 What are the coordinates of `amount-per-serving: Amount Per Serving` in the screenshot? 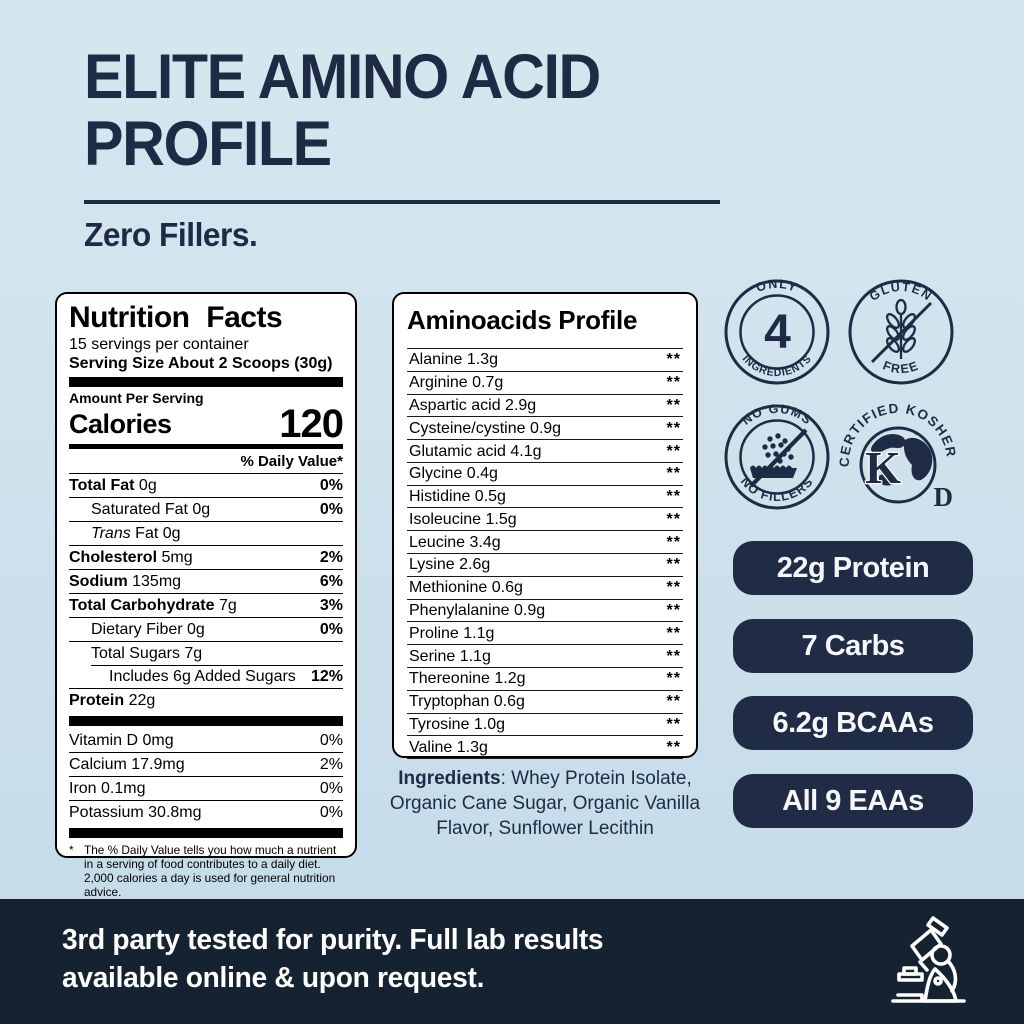 It's located at (136, 398).